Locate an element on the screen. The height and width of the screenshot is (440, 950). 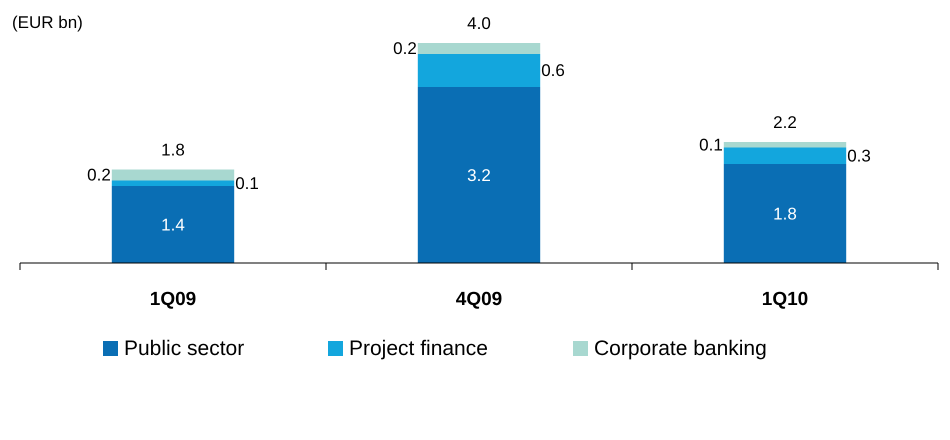
total-label: 2.2 is located at coordinates (785, 122).